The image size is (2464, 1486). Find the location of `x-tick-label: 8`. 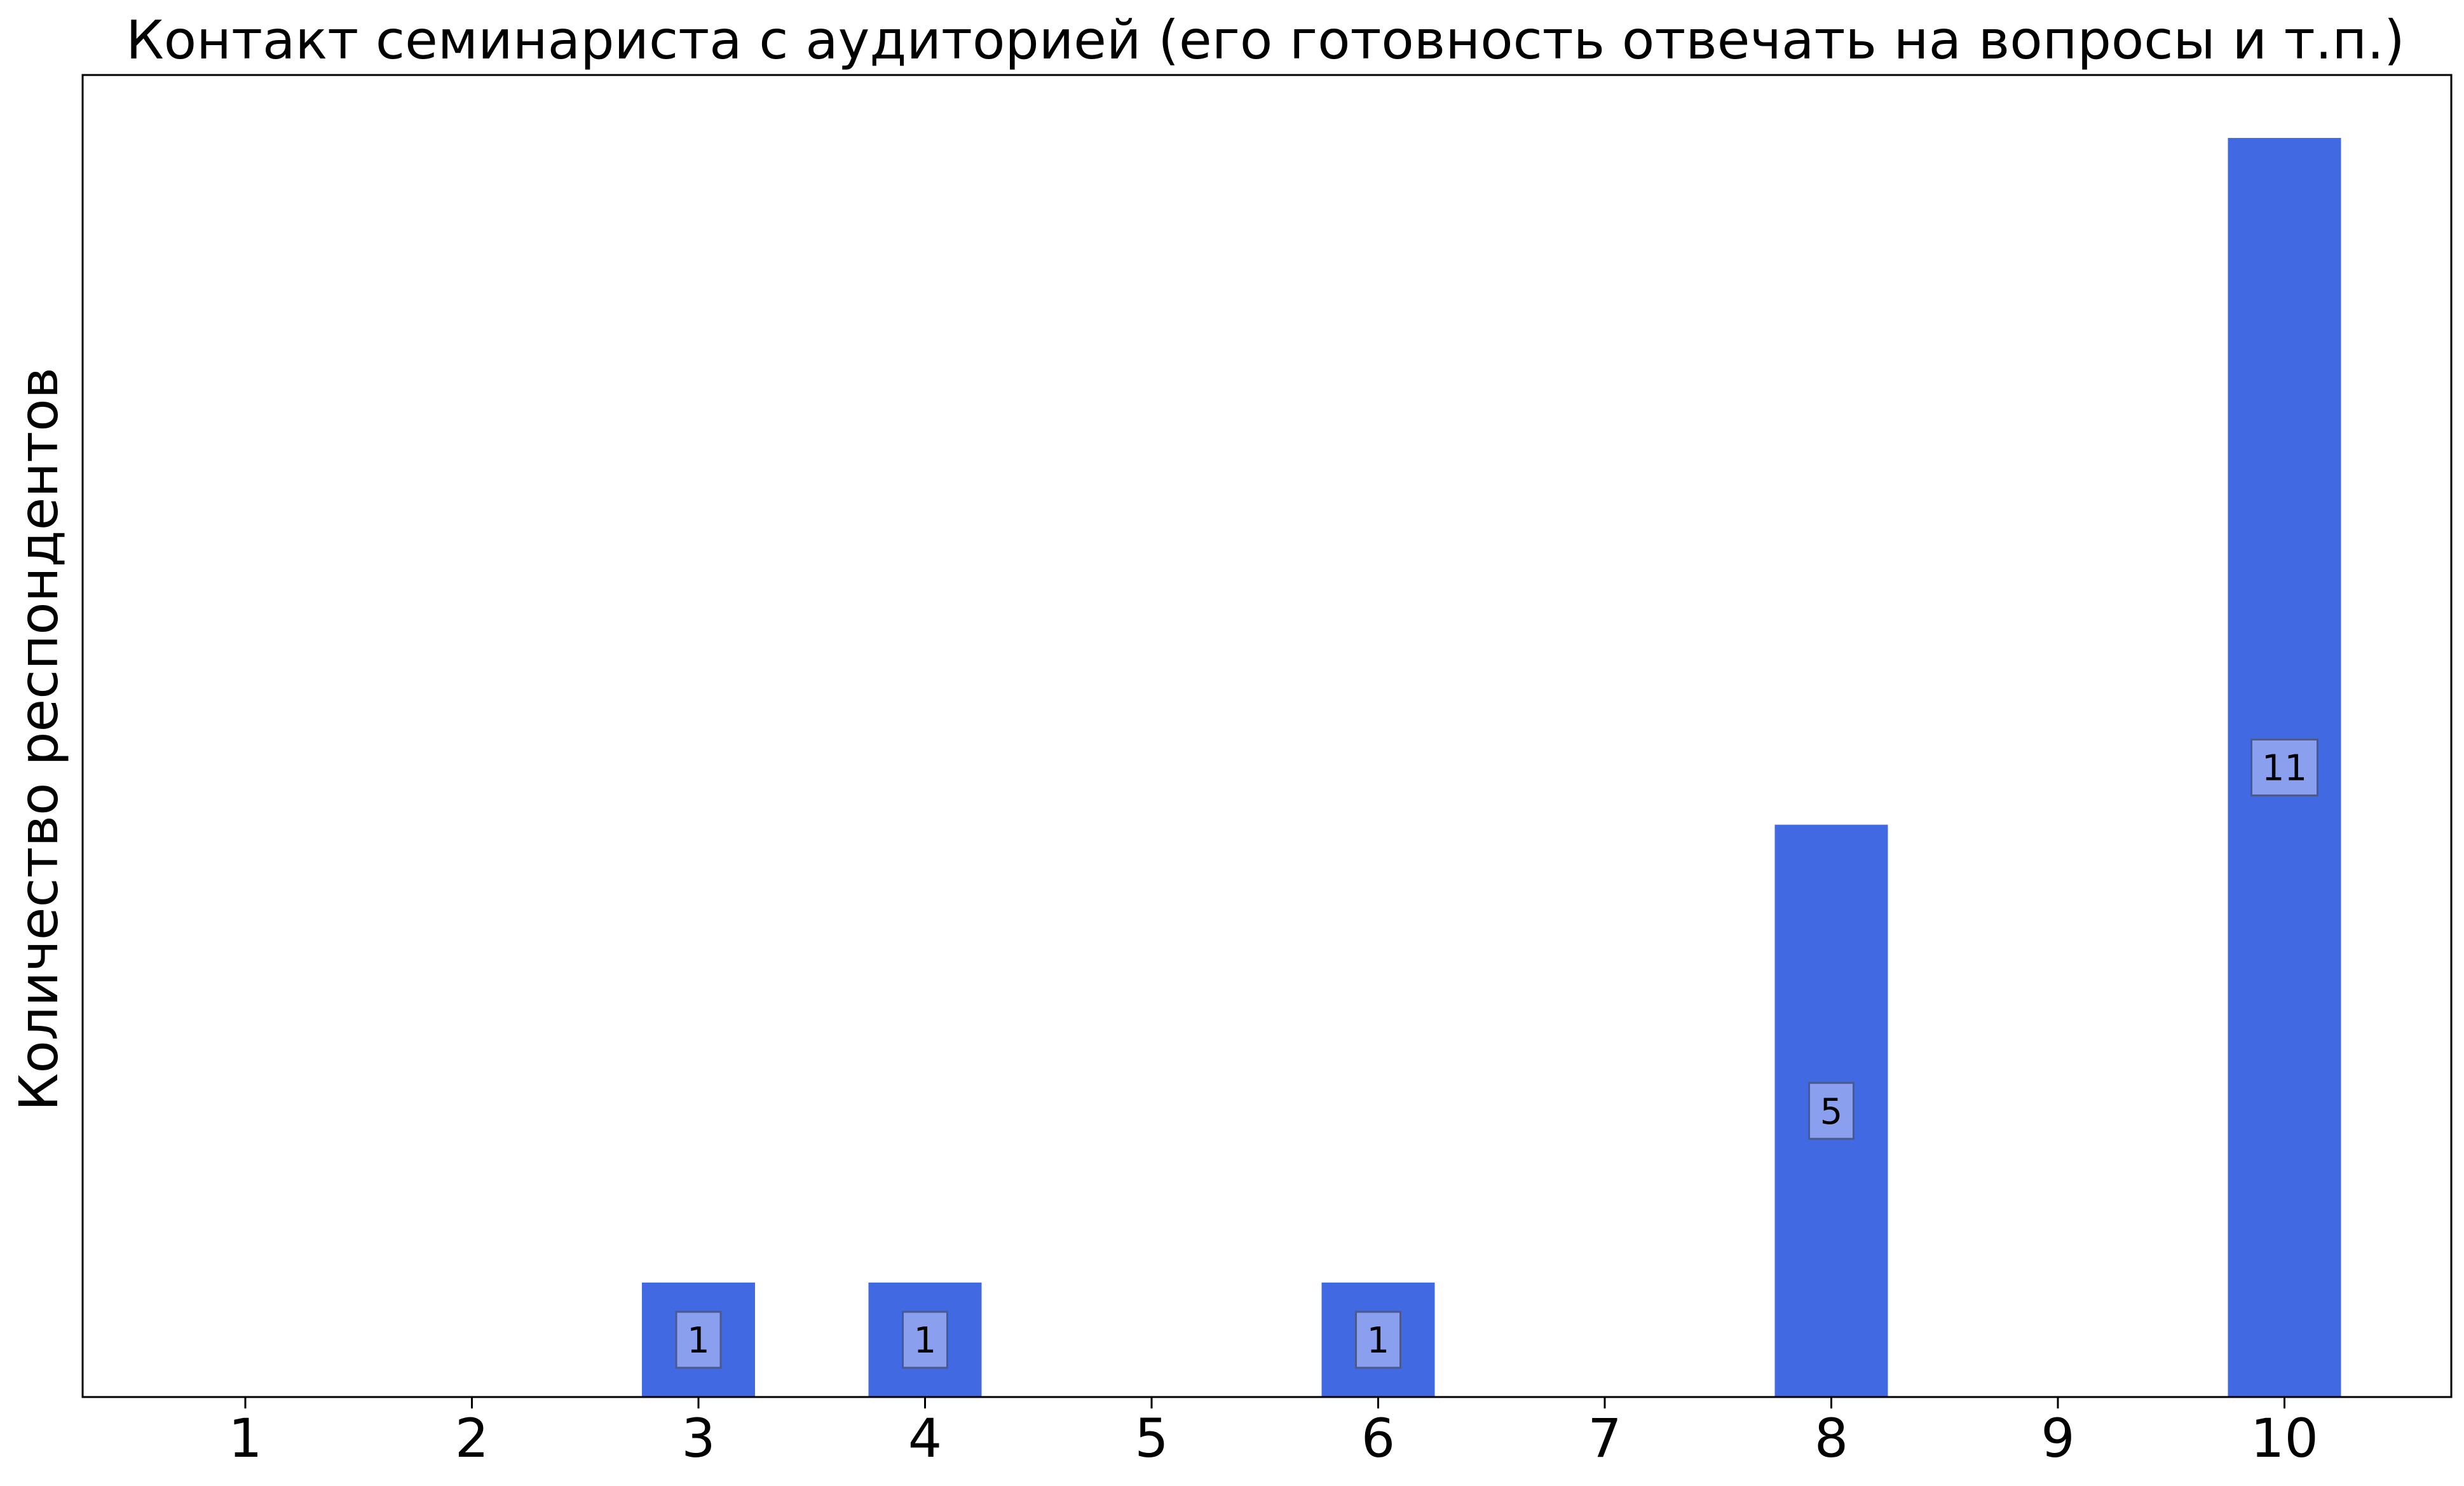

x-tick-label: 8 is located at coordinates (1831, 1438).